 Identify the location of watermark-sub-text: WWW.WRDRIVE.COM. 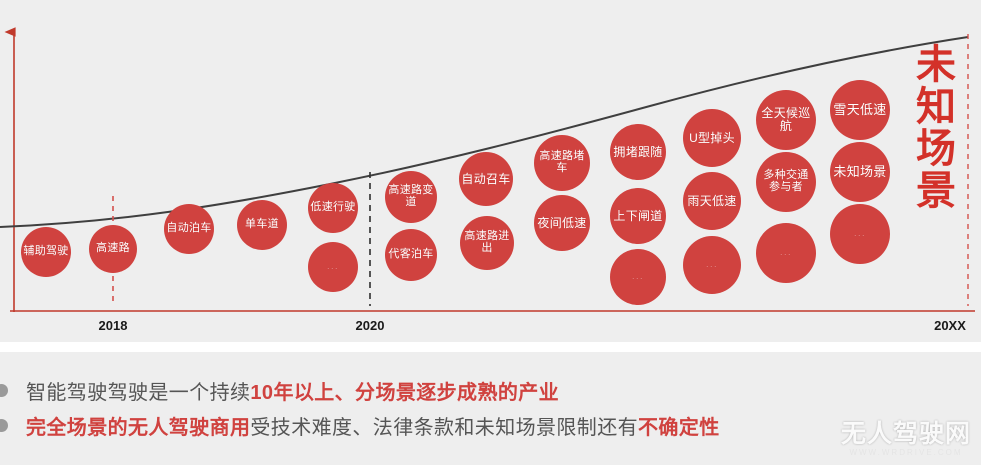
(906, 452).